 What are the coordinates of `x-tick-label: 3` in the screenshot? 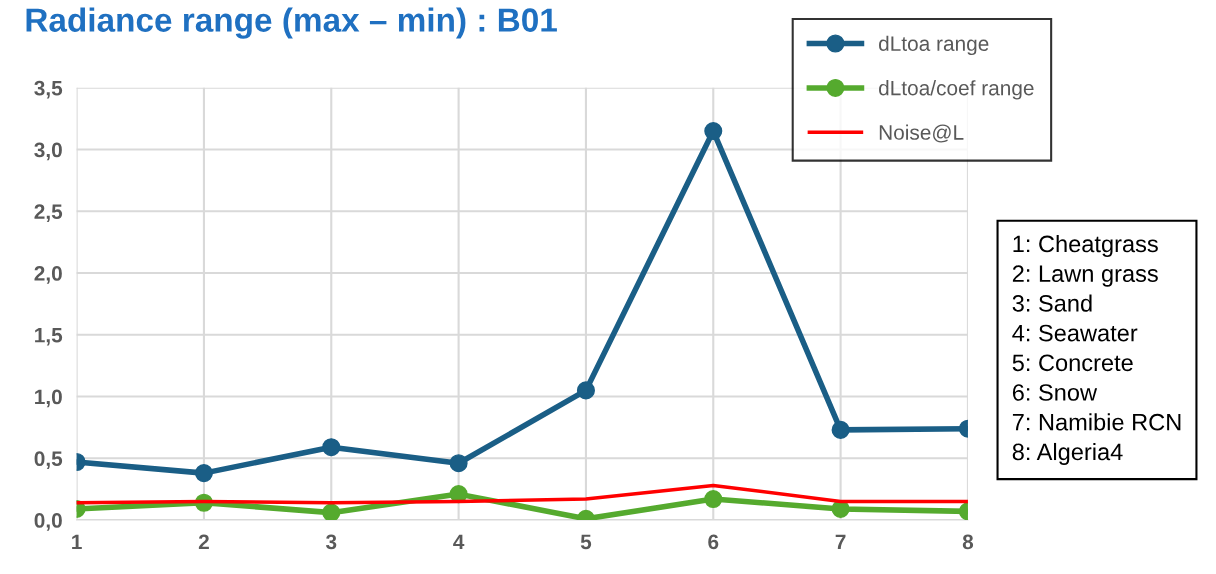 It's located at (331, 542).